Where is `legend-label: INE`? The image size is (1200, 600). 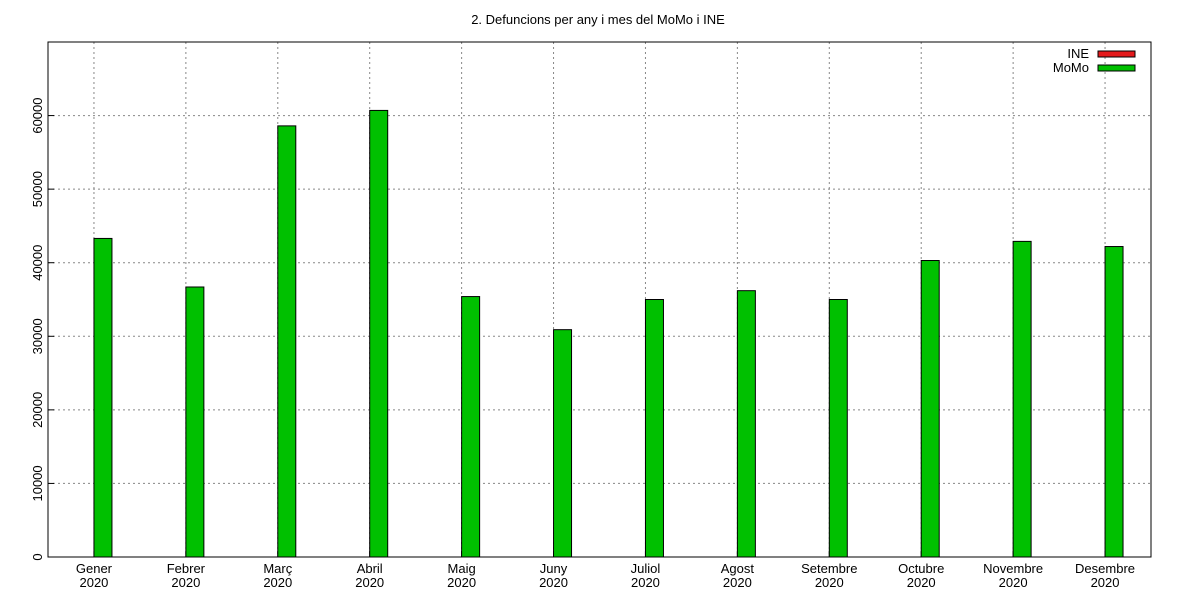
legend-label: INE is located at coordinates (1078, 53).